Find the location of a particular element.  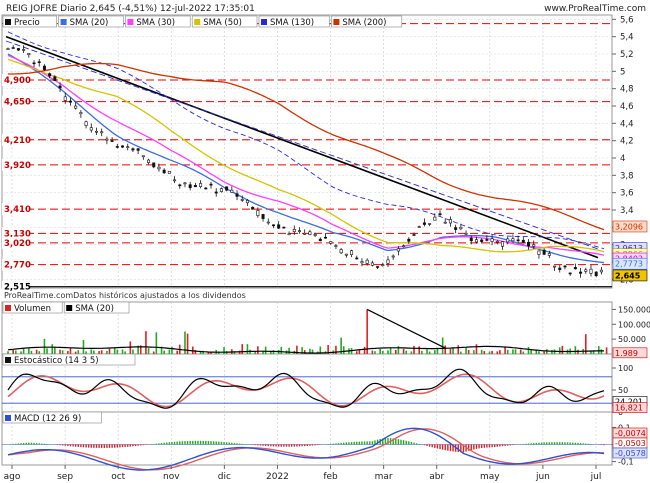

value-tag: 2,7773 is located at coordinates (629, 264).